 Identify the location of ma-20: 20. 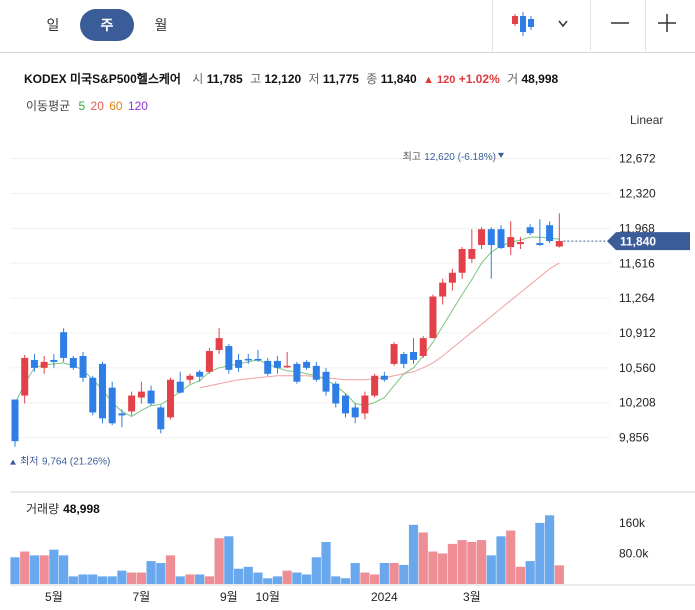
(97, 106).